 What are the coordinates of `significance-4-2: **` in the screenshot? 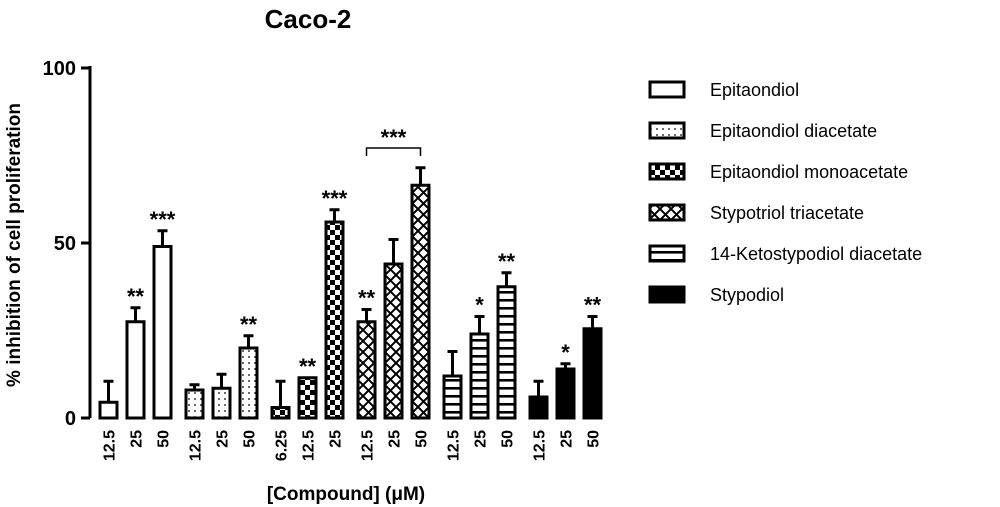 It's located at (507, 261).